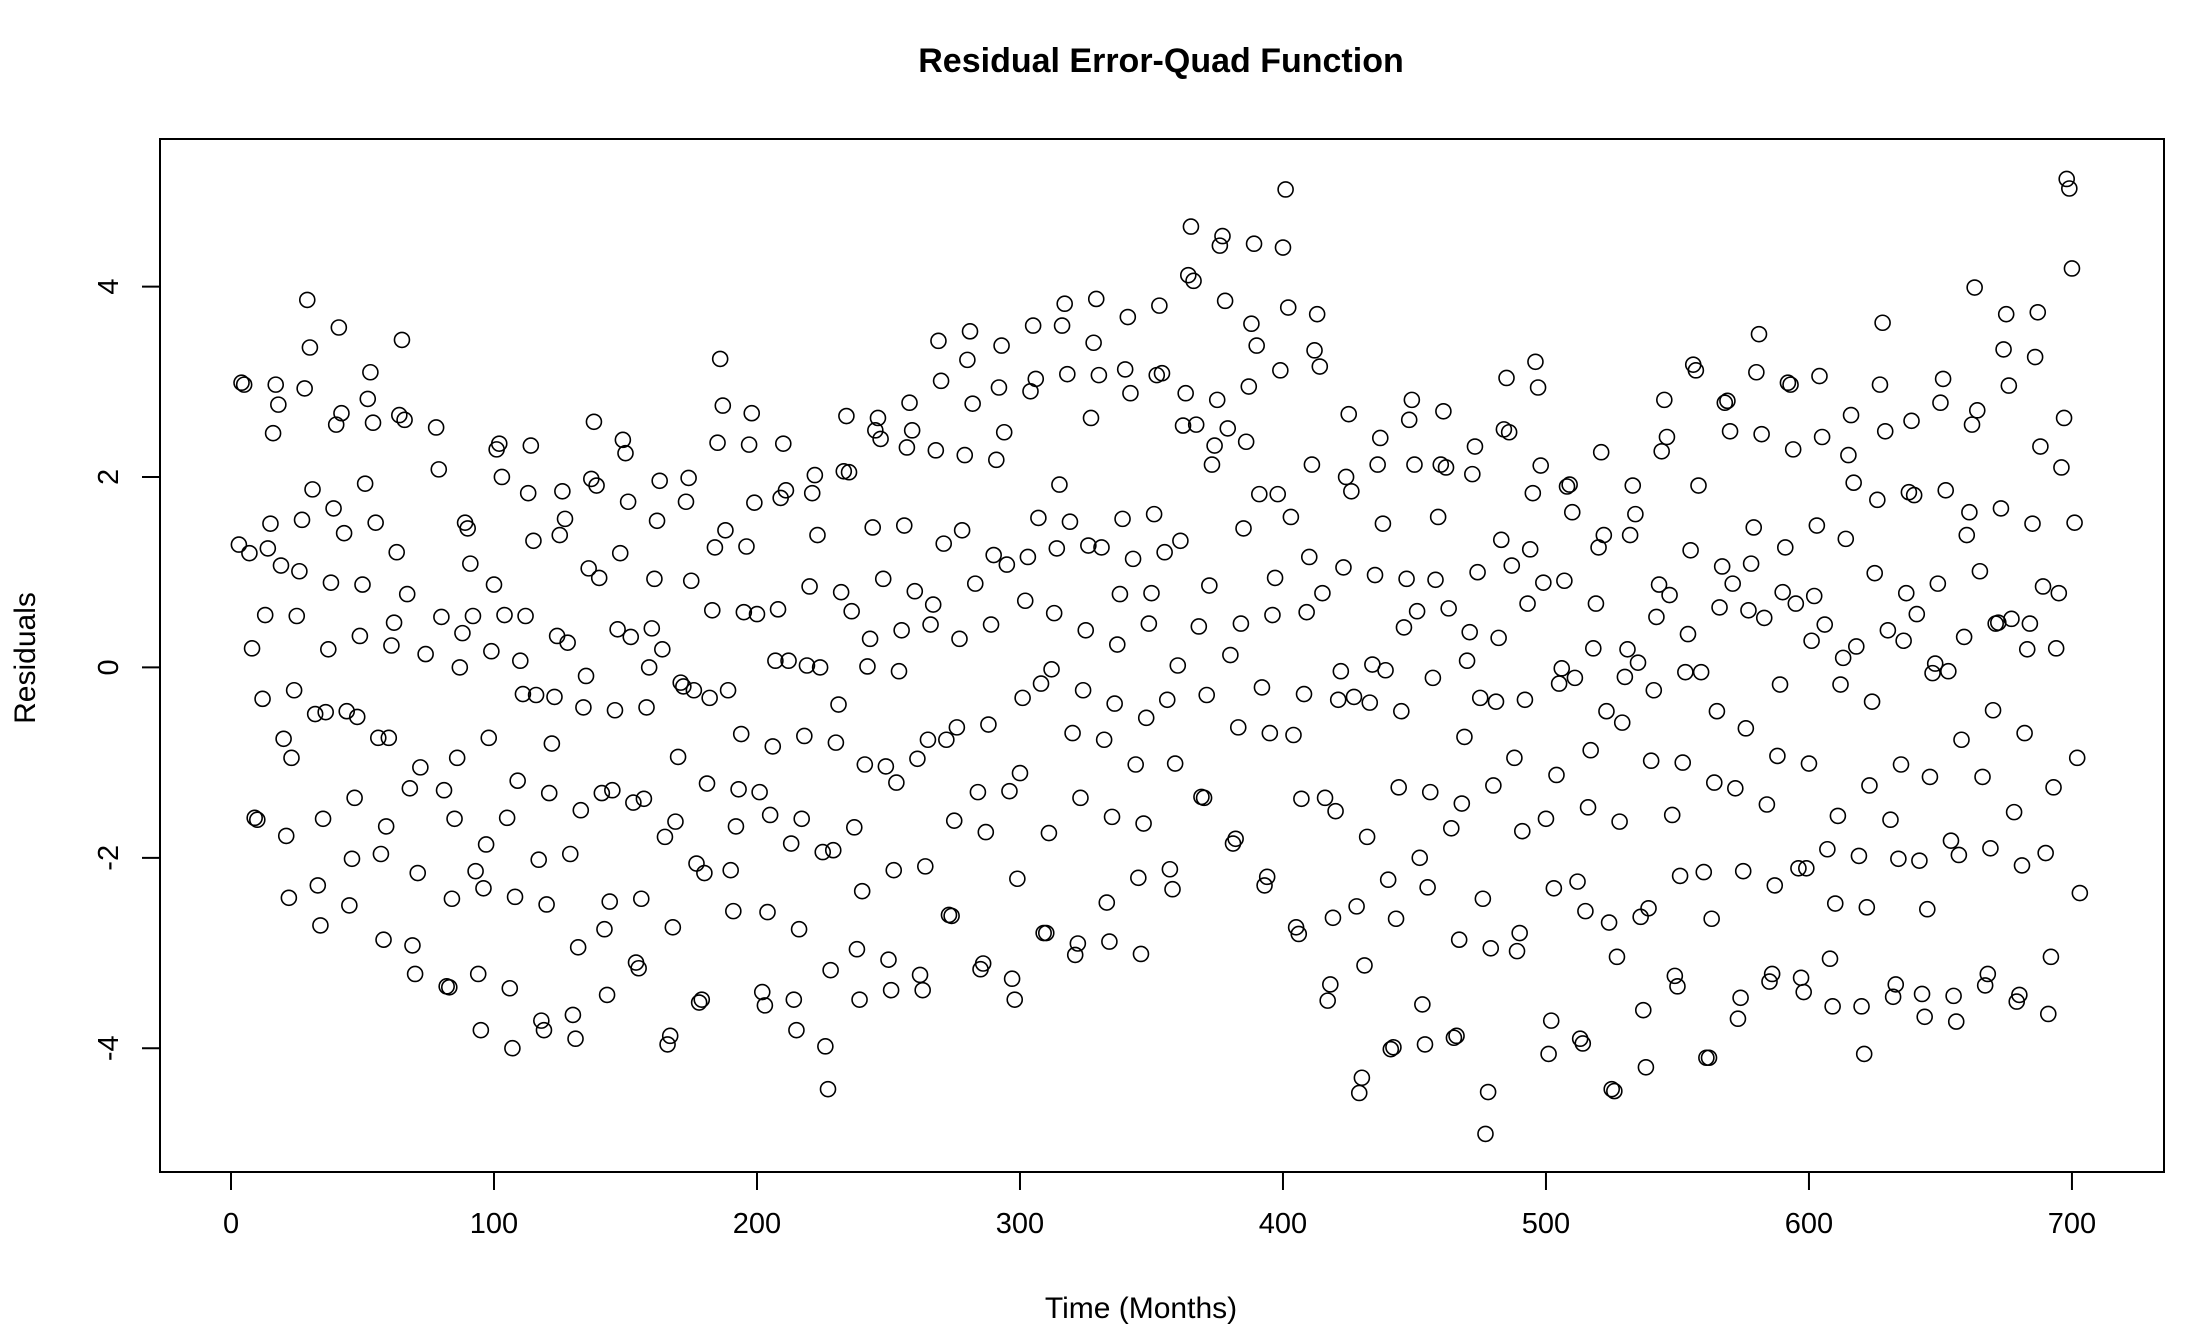 This screenshot has width=2196, height=1332. I want to click on x-tick-label: 500, so click(1546, 1224).